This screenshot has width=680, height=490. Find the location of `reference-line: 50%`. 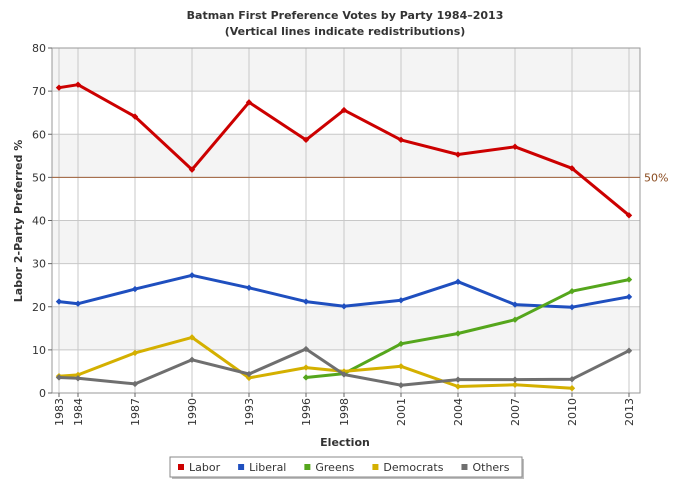

reference-line: 50% is located at coordinates (360, 177).